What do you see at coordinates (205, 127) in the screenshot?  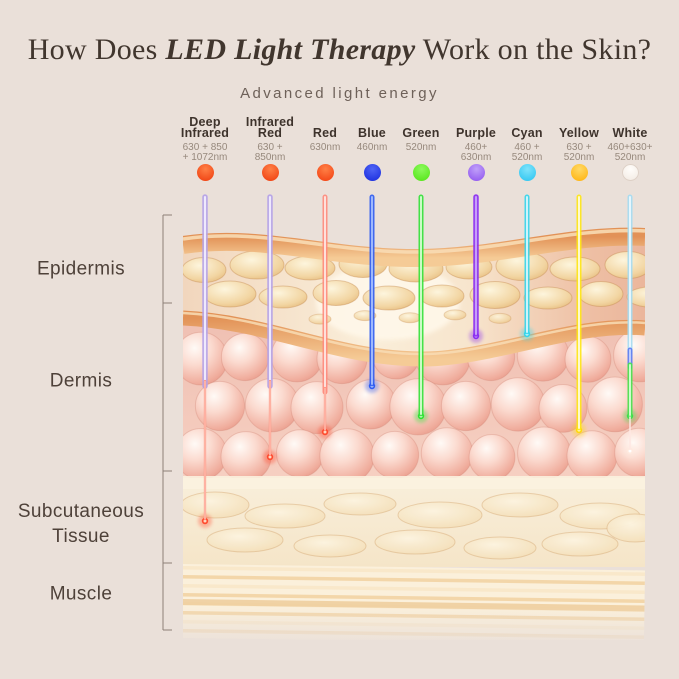 I see `light-name: Deep Infrared` at bounding box center [205, 127].